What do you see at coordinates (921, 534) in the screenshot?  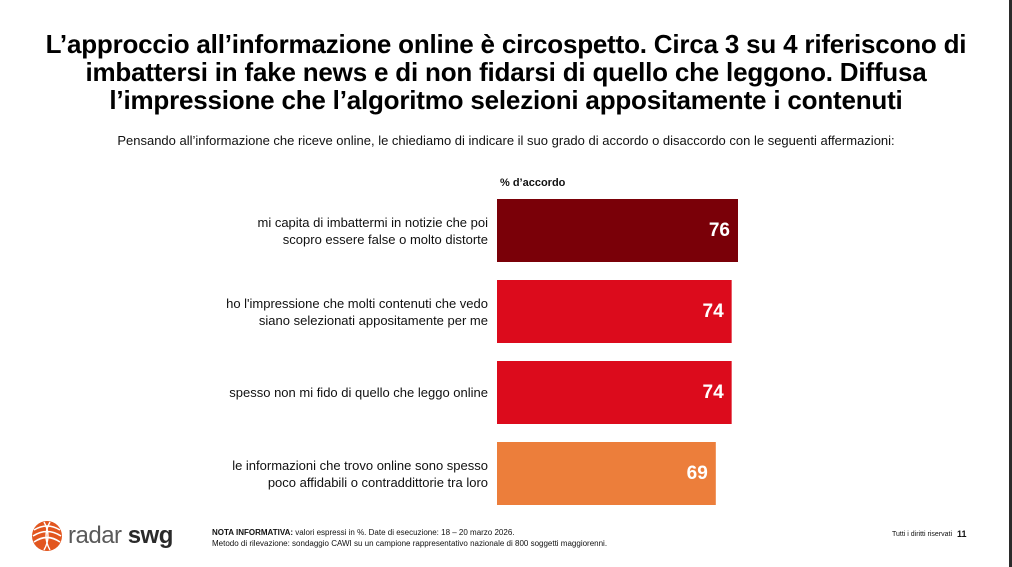 I see `rights-reserved: Tutti i diritti riservati` at bounding box center [921, 534].